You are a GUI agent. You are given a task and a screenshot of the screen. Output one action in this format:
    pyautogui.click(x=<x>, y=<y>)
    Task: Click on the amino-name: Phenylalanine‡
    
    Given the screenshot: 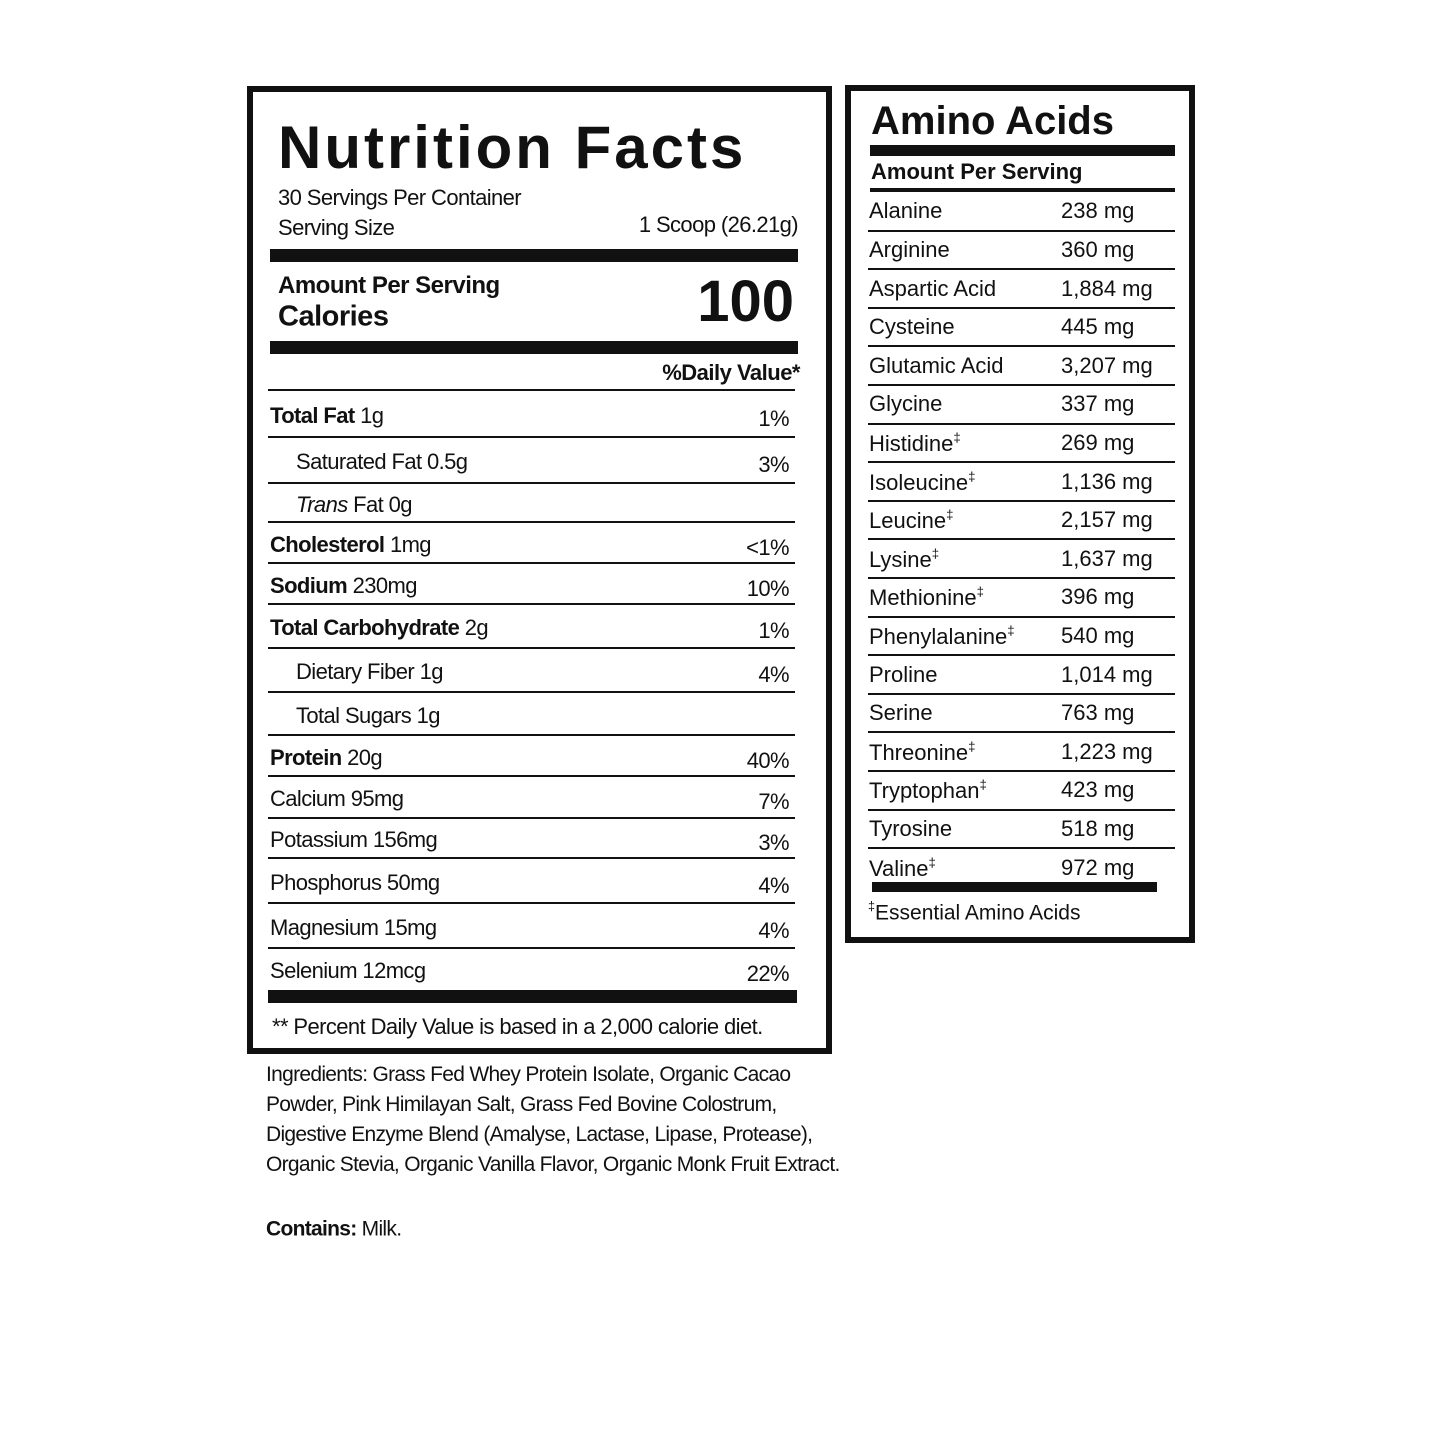 What is the action you would take?
    pyautogui.click(x=942, y=636)
    